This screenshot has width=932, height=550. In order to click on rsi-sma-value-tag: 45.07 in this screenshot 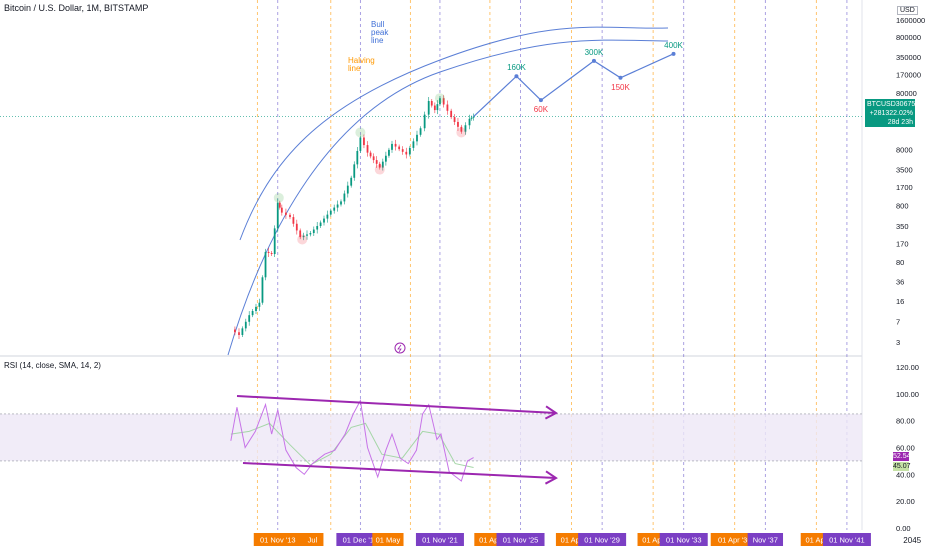, I will do `click(902, 466)`.